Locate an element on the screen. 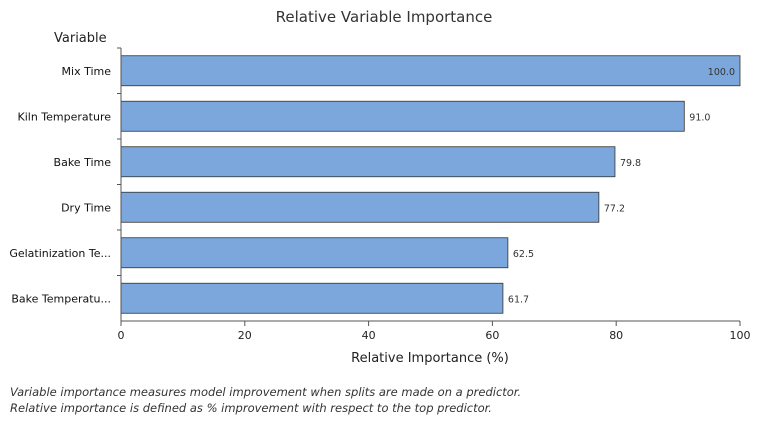 This screenshot has height=432, width=768. data-label: 91.0 is located at coordinates (699, 117).